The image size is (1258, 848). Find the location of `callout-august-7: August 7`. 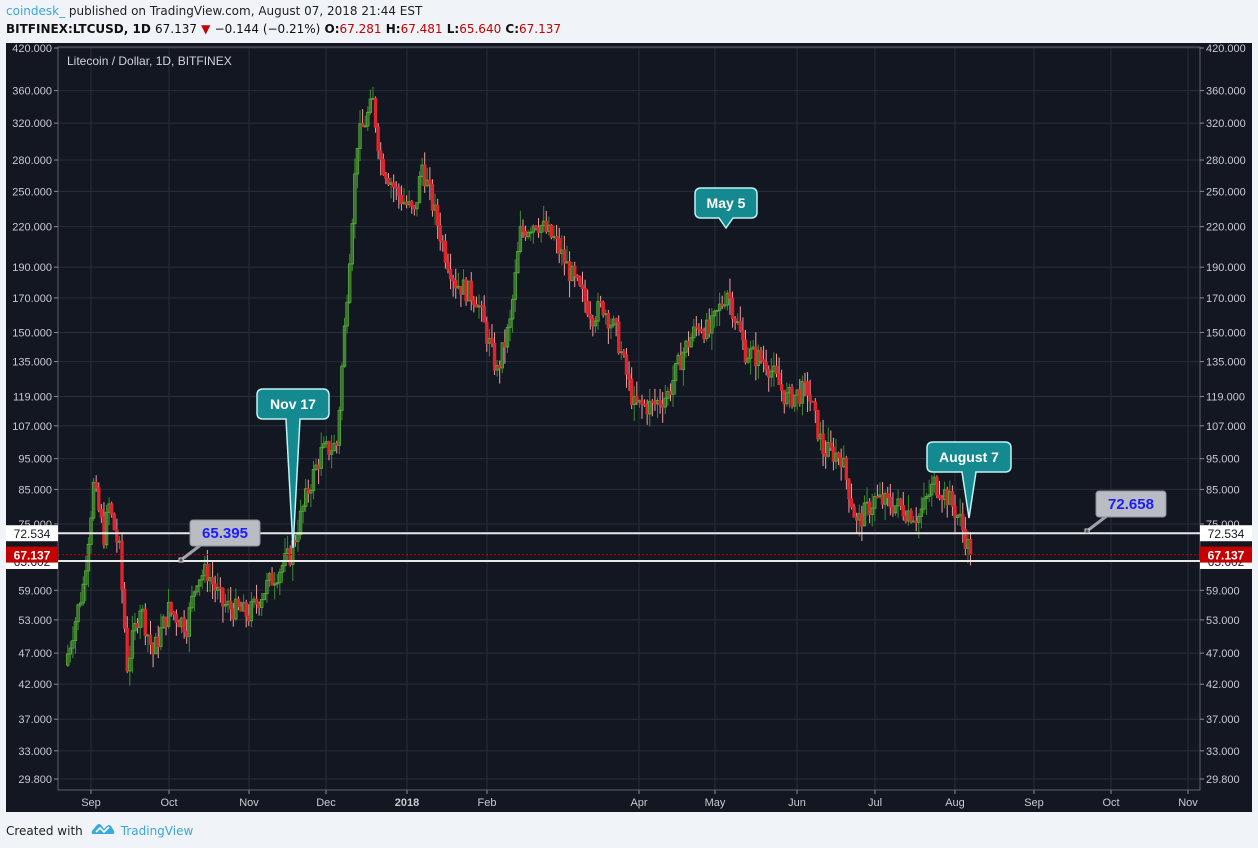

callout-august-7: August 7 is located at coordinates (969, 480).